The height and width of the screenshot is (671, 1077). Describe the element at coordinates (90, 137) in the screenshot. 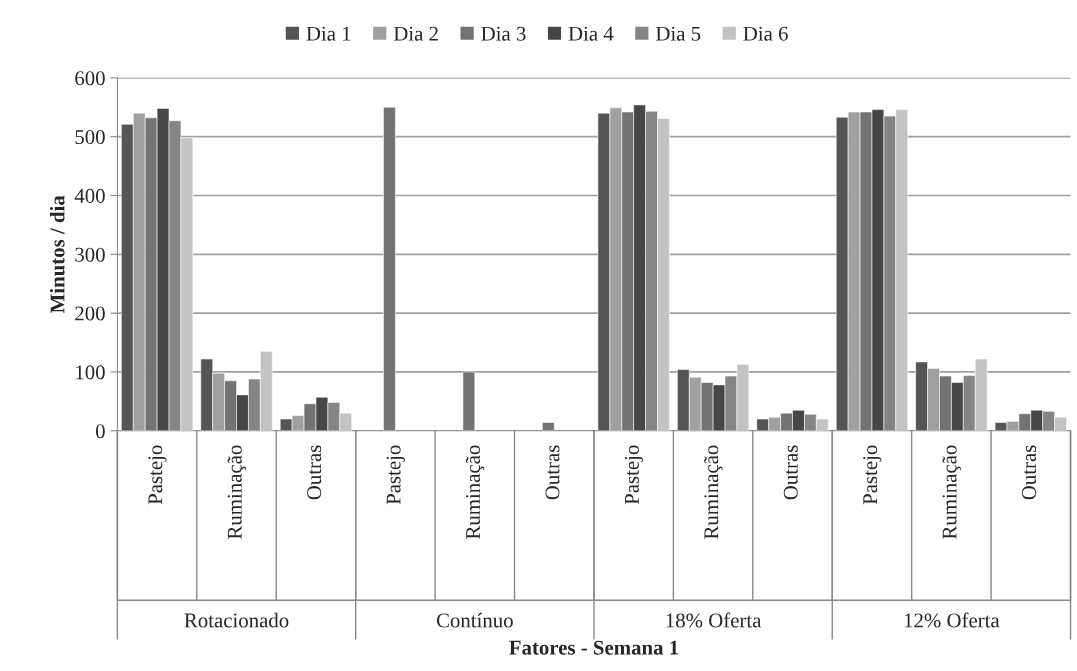

I see `y-tick-label: 500` at that location.